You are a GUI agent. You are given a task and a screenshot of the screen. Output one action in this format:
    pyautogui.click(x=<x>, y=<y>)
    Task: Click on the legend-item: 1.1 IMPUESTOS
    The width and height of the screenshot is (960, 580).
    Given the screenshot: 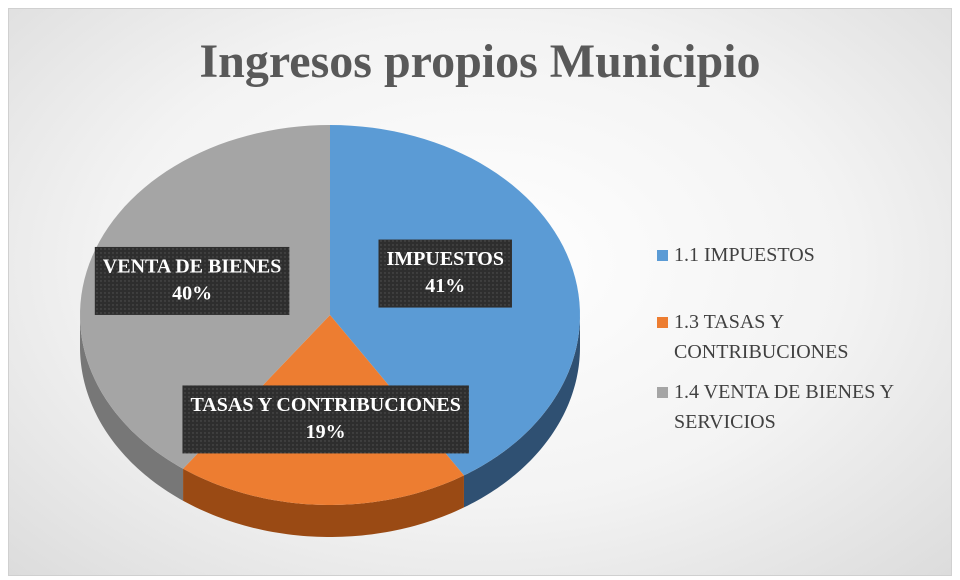 What is the action you would take?
    pyautogui.click(x=804, y=255)
    